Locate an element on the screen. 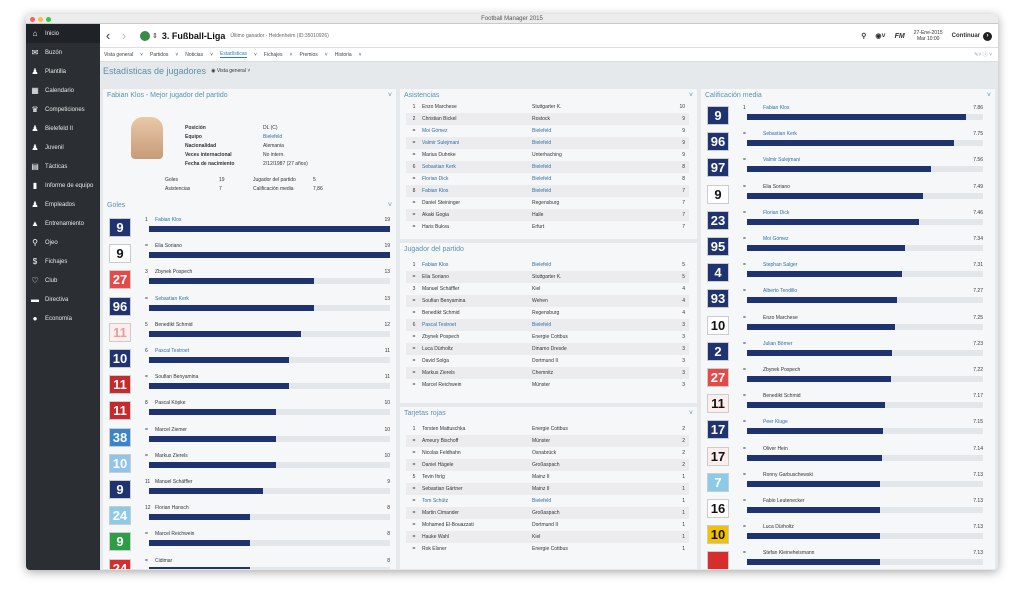  table-row: = Akaki Gogia Halle 7 is located at coordinates (547, 215).